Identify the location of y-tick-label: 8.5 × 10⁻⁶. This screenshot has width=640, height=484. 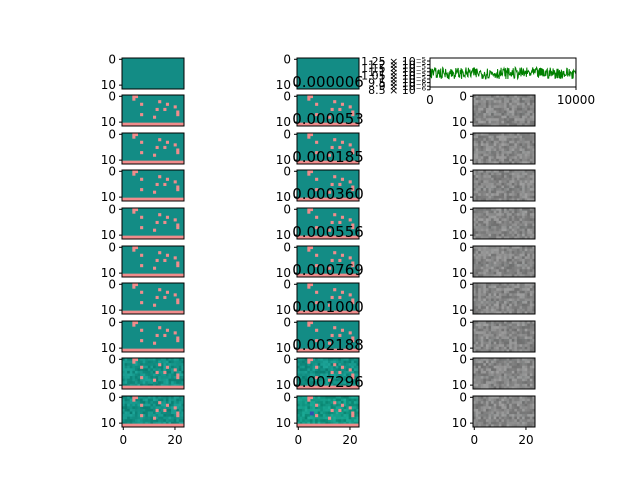
(397, 90).